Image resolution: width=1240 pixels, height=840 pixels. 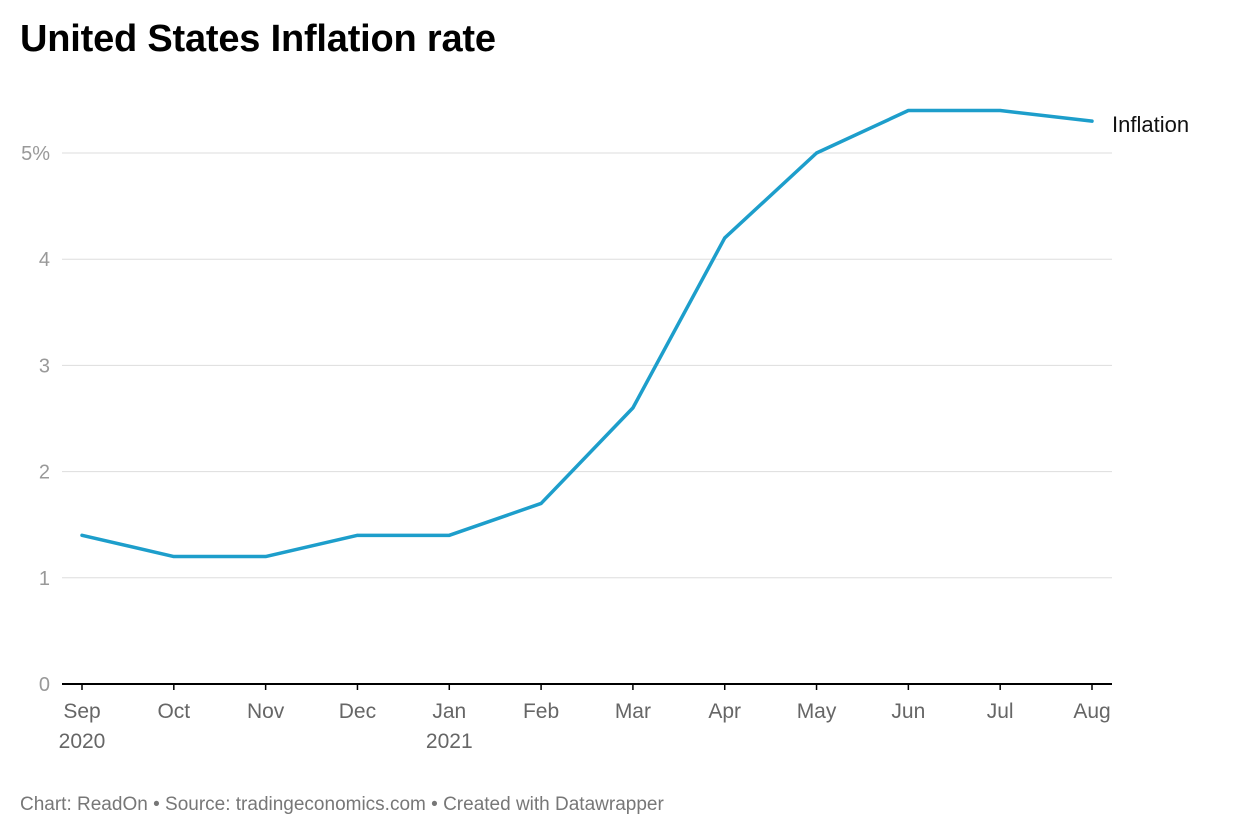 I want to click on x-tick-label: Feb, so click(x=541, y=711).